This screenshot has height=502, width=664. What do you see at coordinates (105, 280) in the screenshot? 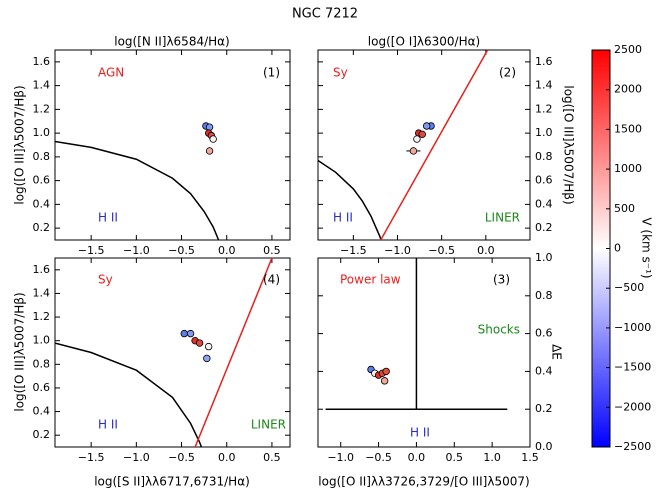
I see `annotation: Sy` at bounding box center [105, 280].